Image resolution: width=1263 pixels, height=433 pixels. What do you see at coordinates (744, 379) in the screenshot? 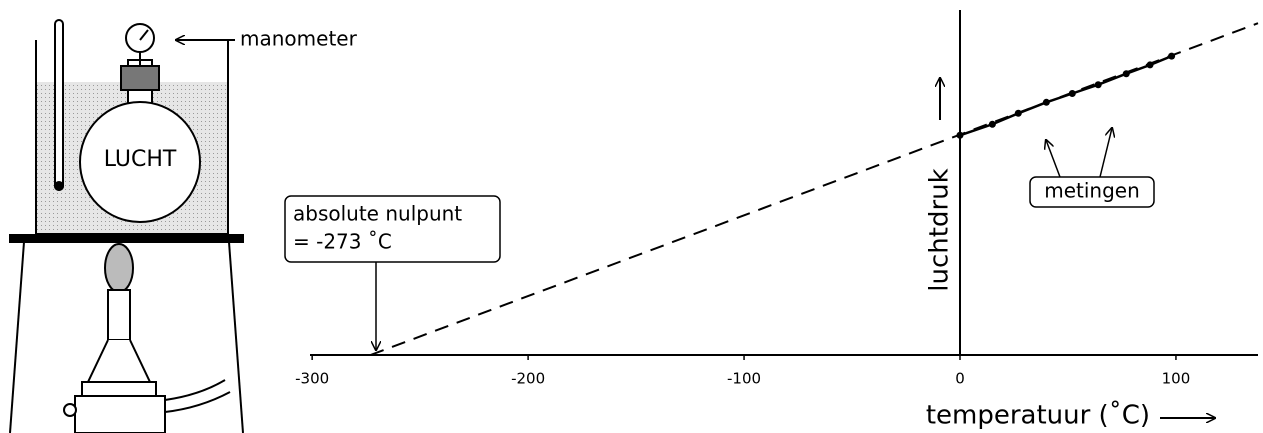
I see `x-tick-label: -100` at bounding box center [744, 379].